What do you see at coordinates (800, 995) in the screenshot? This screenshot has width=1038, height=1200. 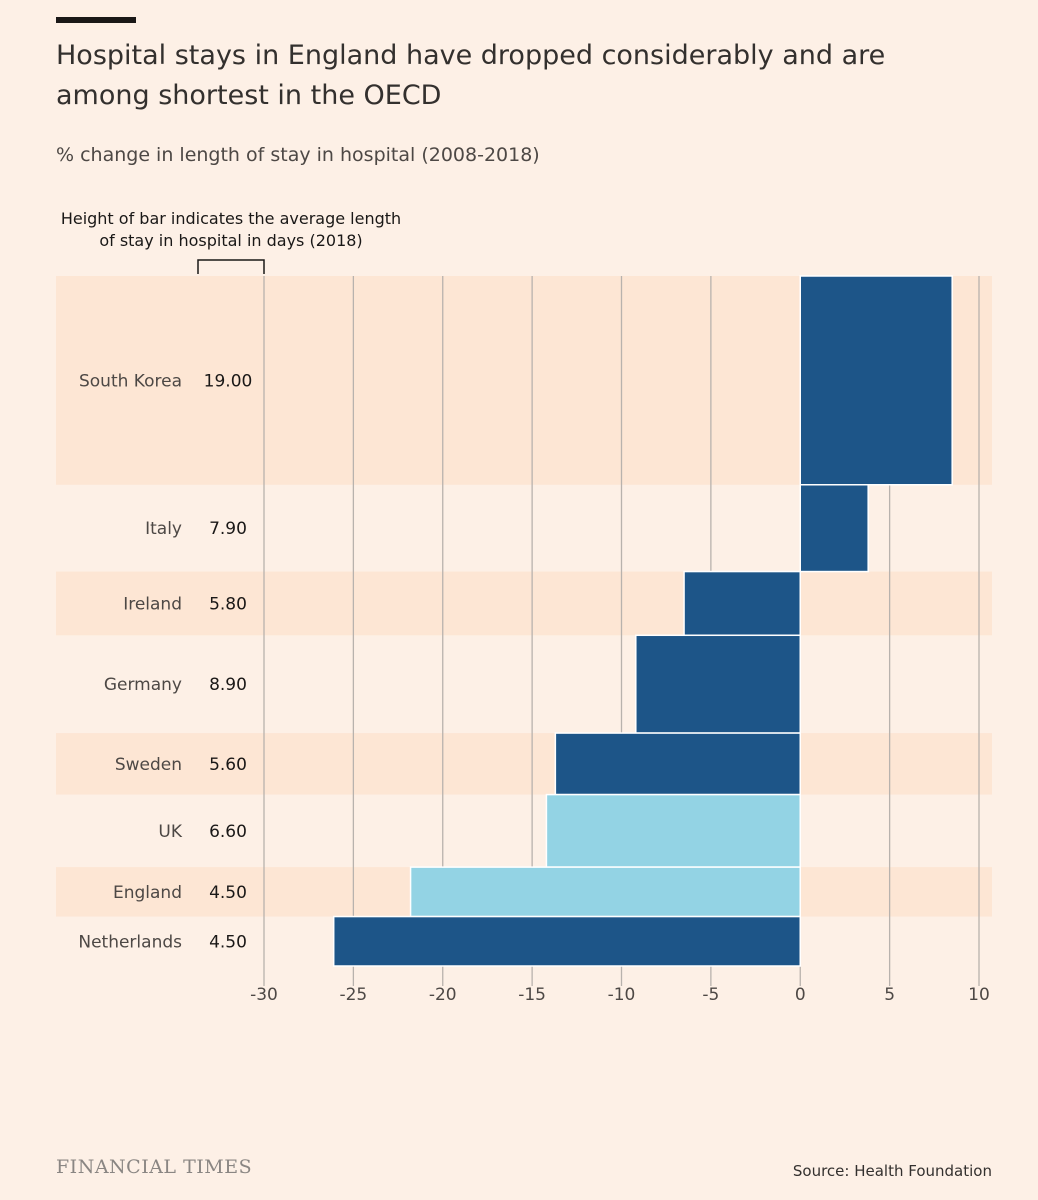 I see `tick-label-6: 0` at bounding box center [800, 995].